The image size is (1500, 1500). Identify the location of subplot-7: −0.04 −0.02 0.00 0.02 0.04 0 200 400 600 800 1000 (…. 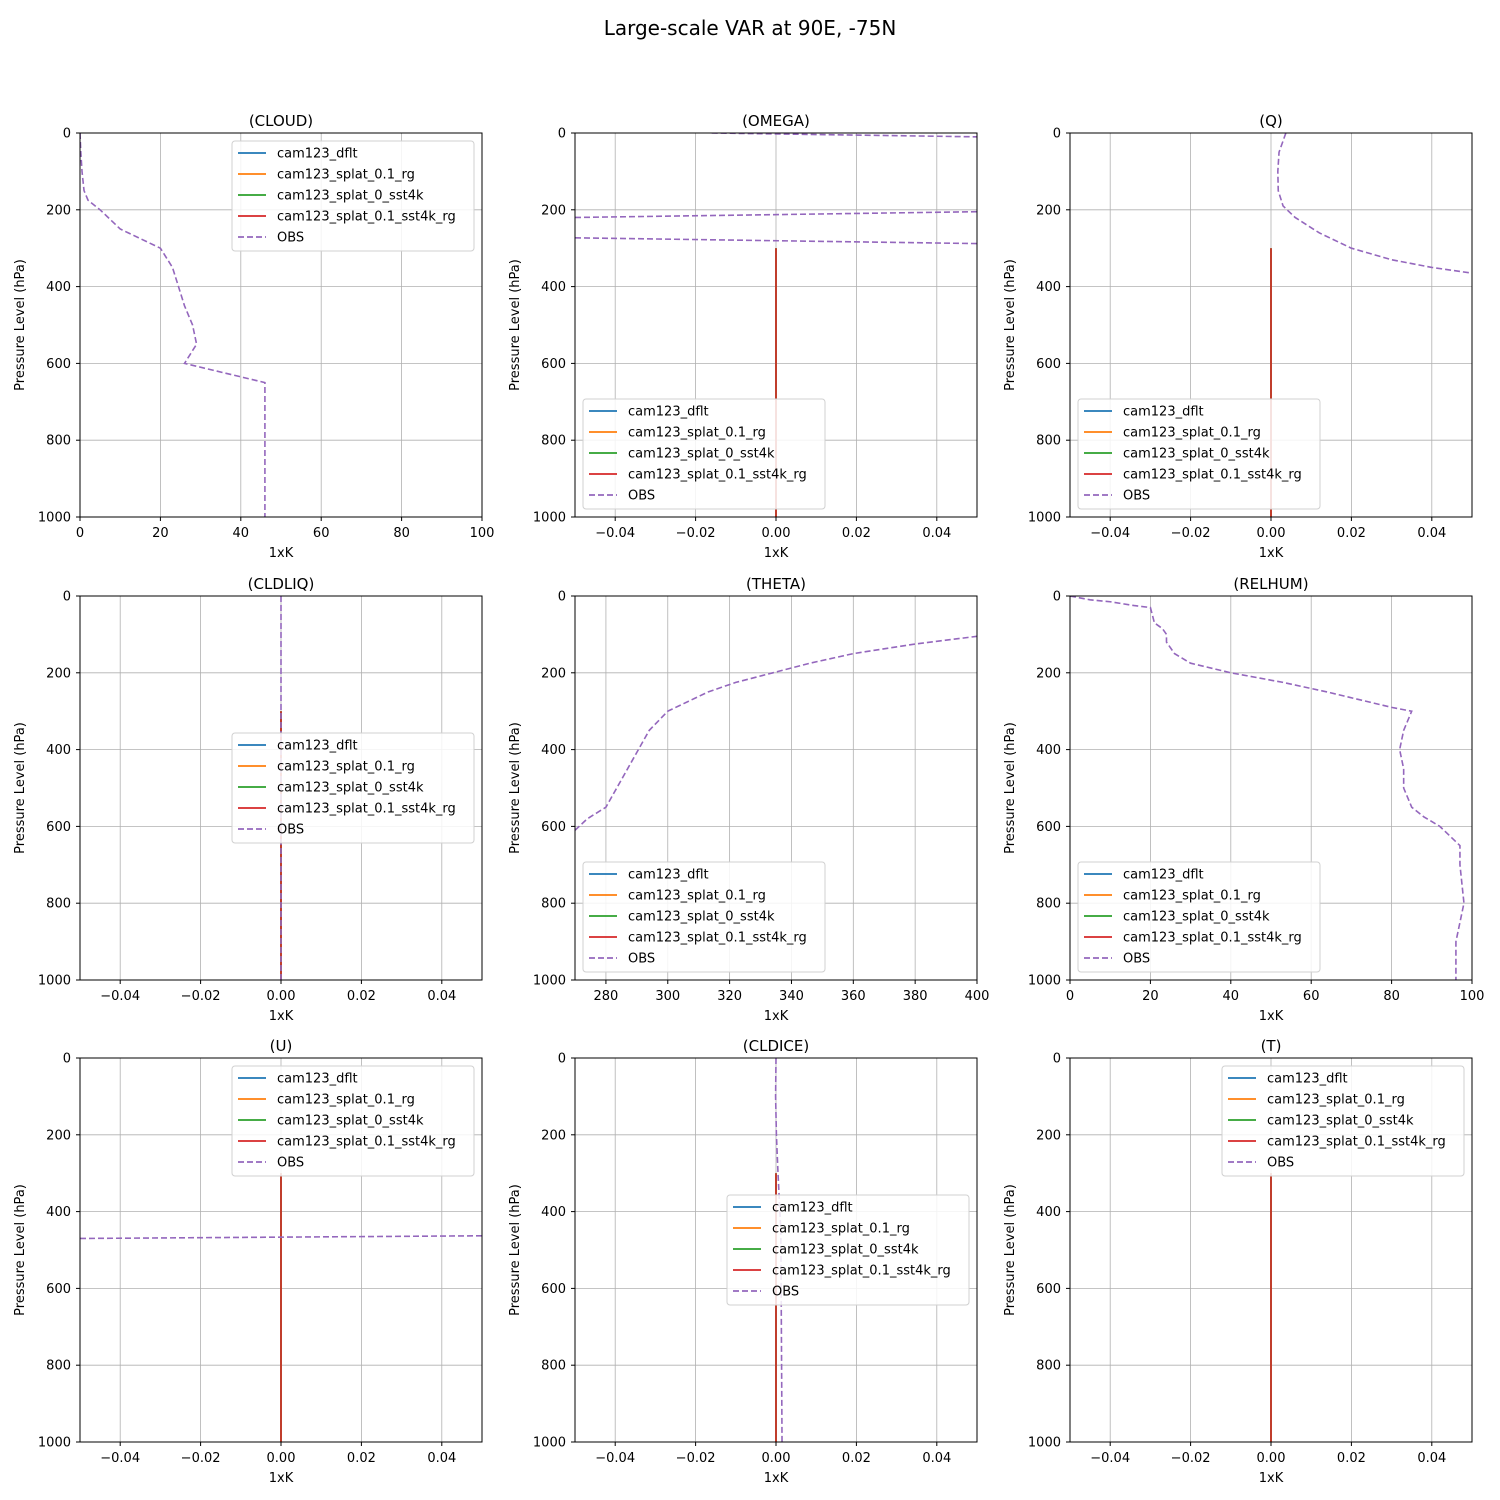
(248, 1261).